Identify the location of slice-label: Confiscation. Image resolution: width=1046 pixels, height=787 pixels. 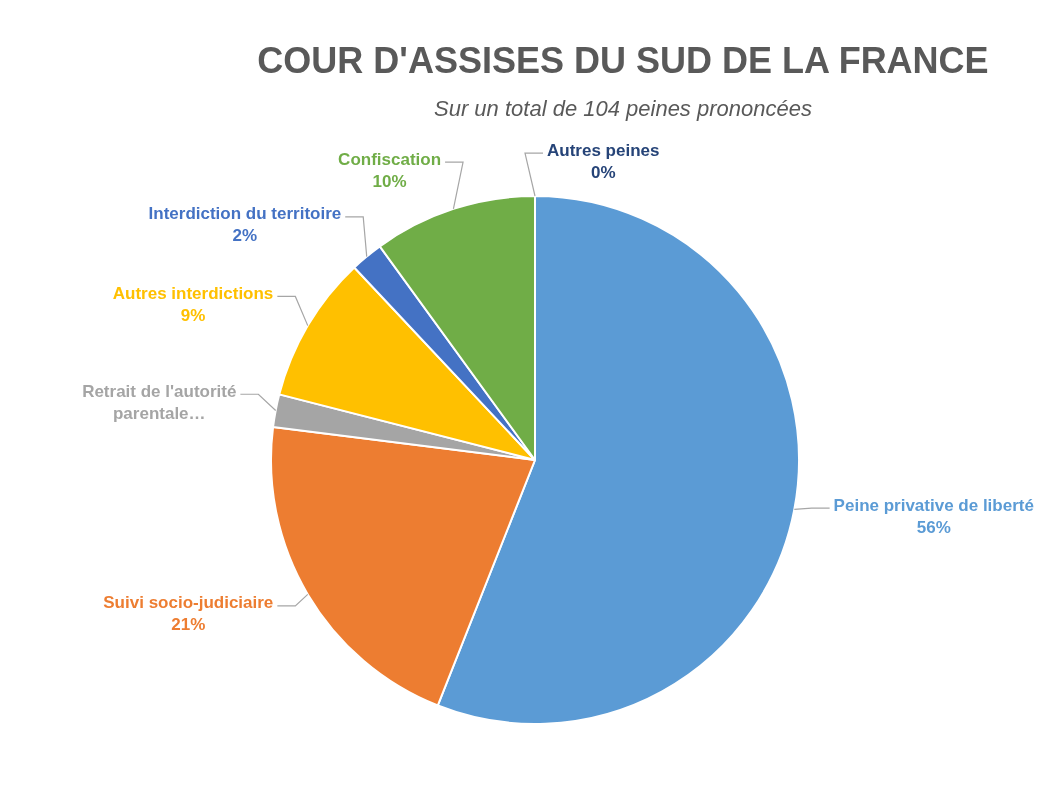
(390, 159).